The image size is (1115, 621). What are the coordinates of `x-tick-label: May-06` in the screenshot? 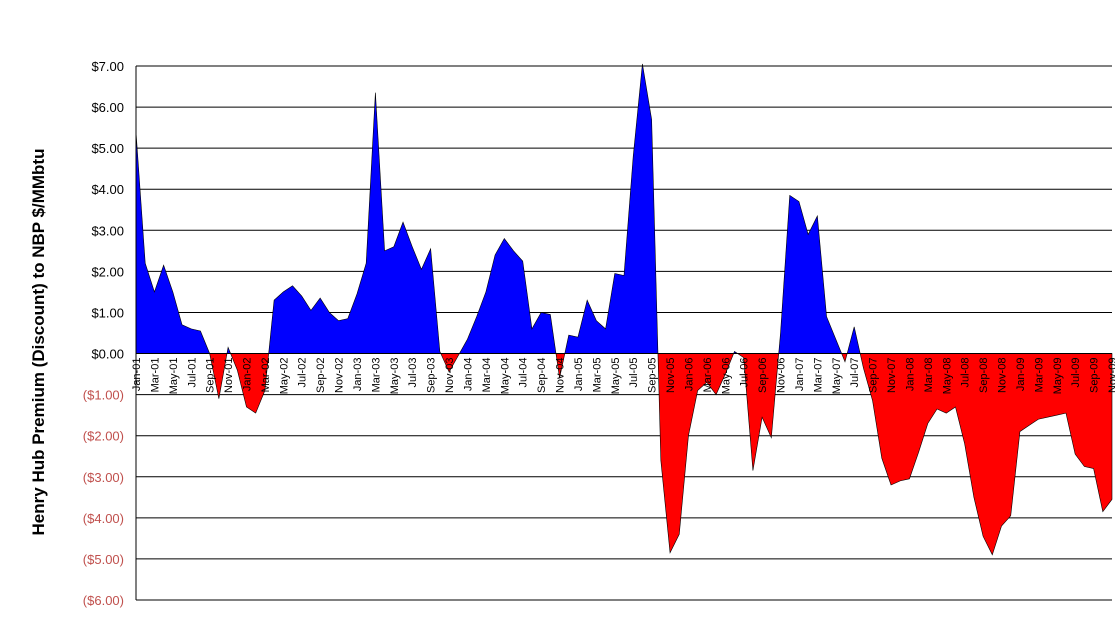 It's located at (726, 376).